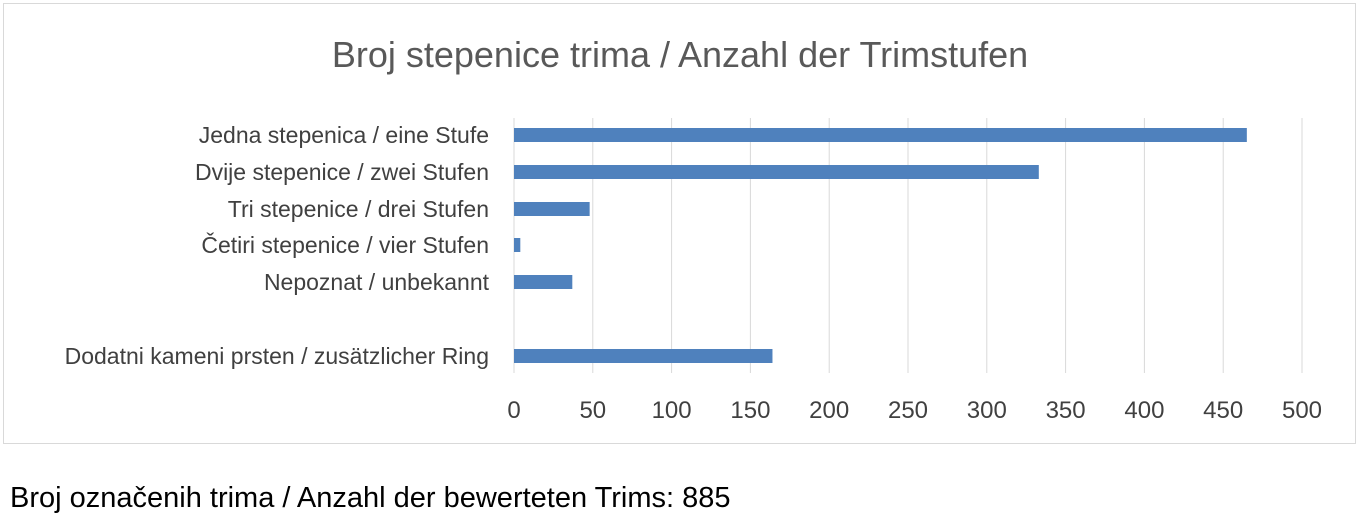 Image resolution: width=1360 pixels, height=528 pixels. I want to click on x-tick-label: 50, so click(592, 410).